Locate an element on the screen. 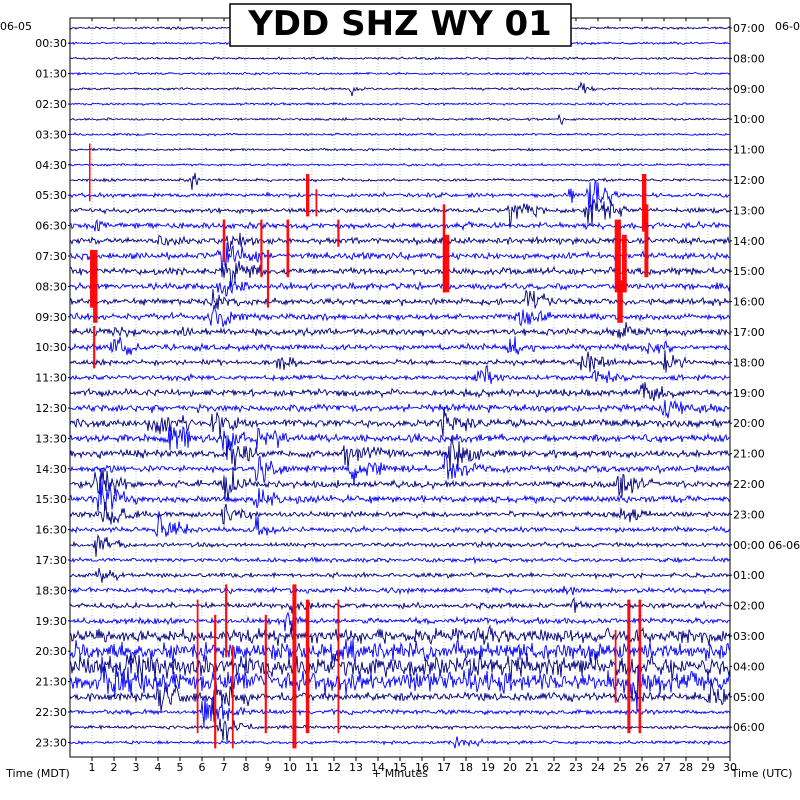  right-time-label: 00:00 06-06 is located at coordinates (766, 545).